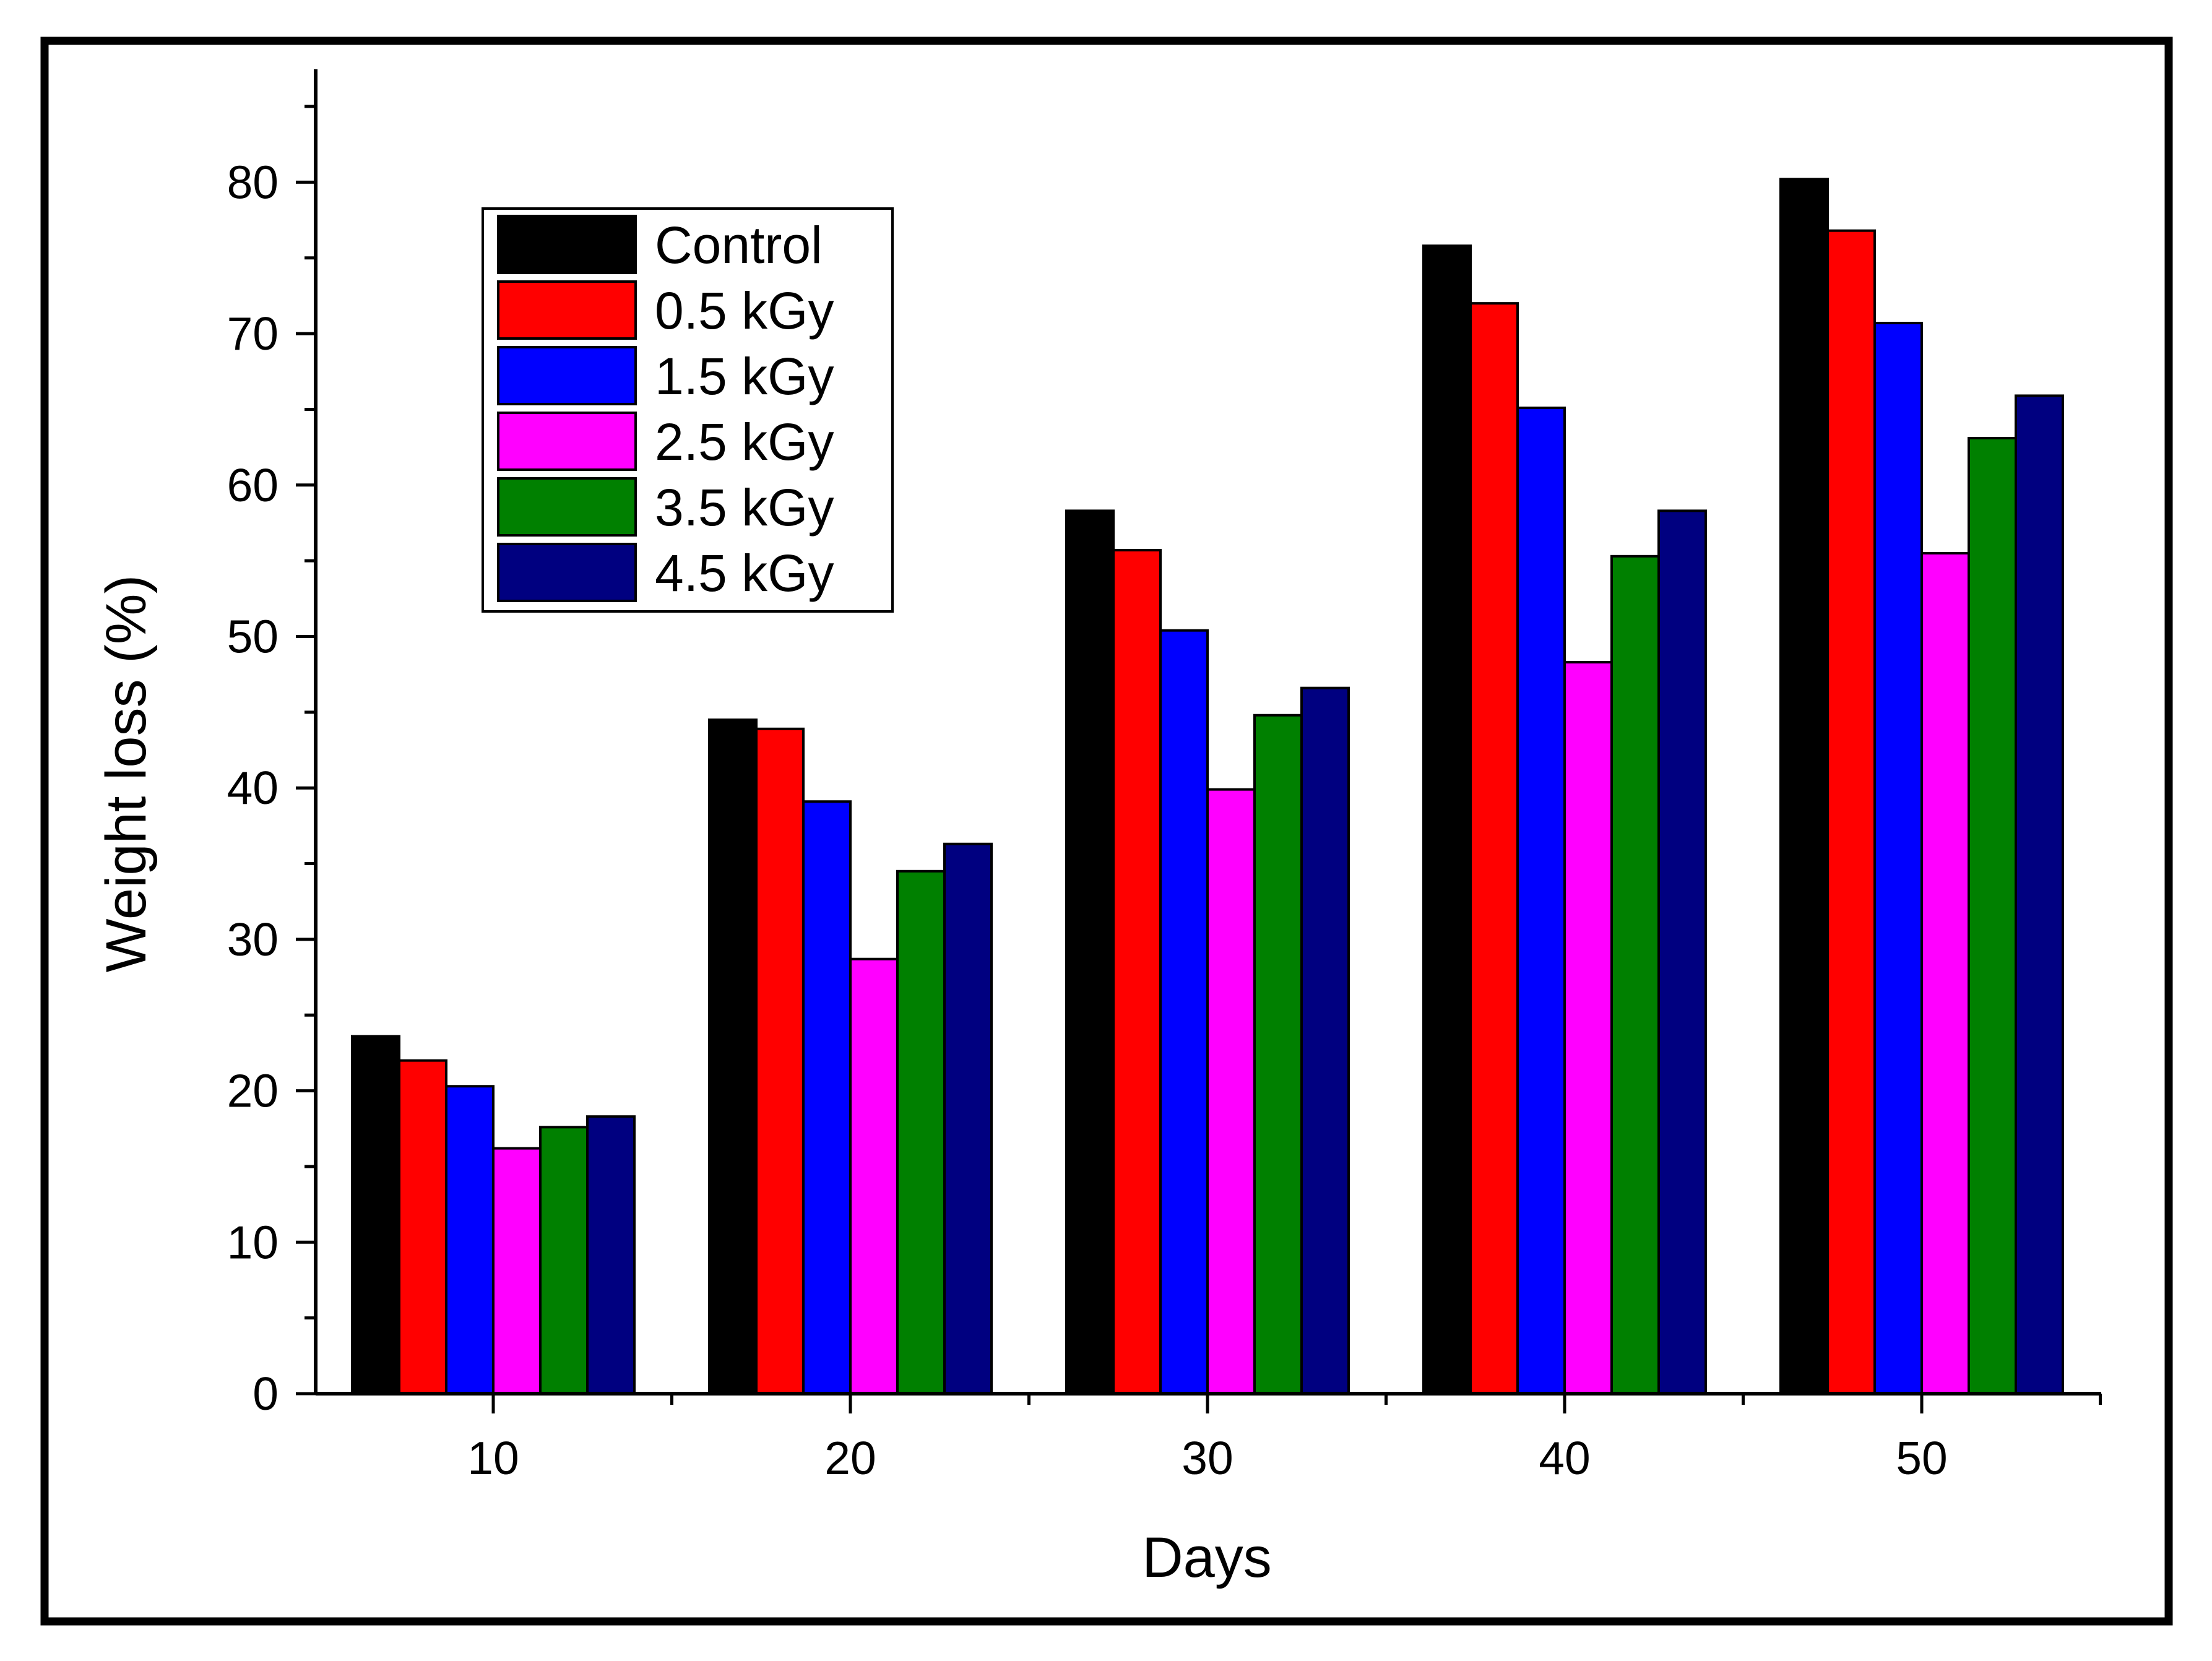 This screenshot has width=2212, height=1661. I want to click on x-tick-label: 20, so click(850, 1458).